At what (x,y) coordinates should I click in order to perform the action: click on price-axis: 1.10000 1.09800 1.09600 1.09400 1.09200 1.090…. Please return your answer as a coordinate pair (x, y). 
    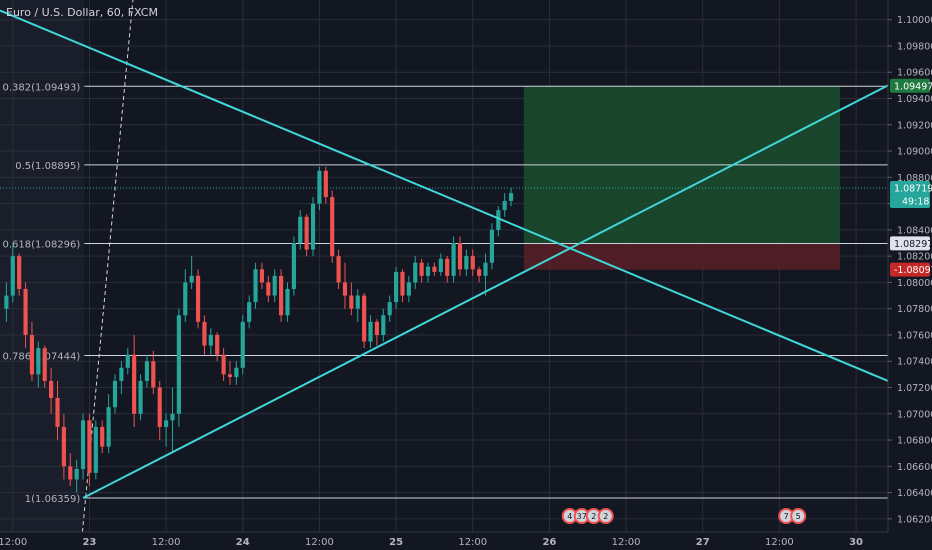
    Looking at the image, I should click on (910, 270).